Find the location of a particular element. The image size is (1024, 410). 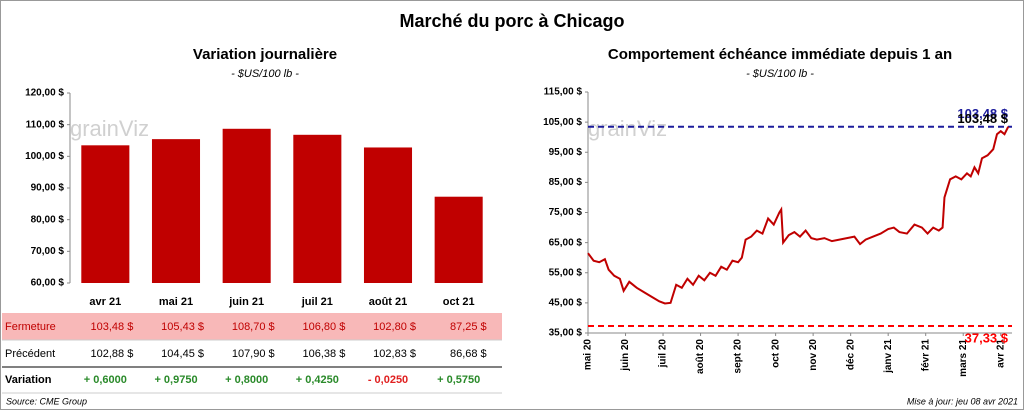

x-tick-label: mai 20 is located at coordinates (588, 355).